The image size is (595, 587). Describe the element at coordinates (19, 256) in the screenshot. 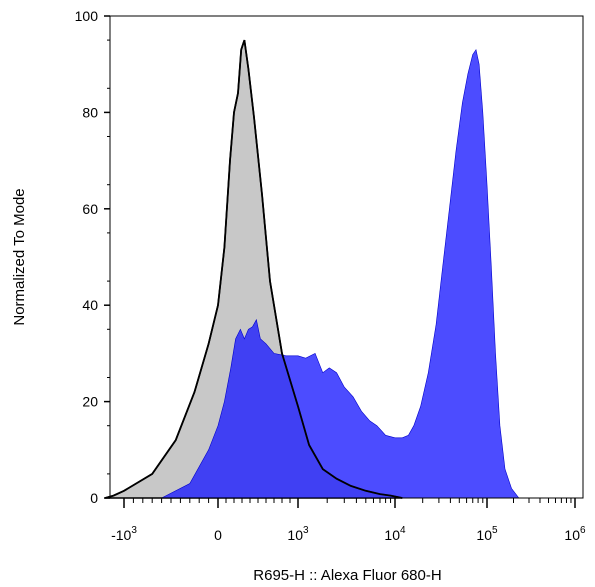

I see `y-axis-title: Normalized To Mode` at that location.